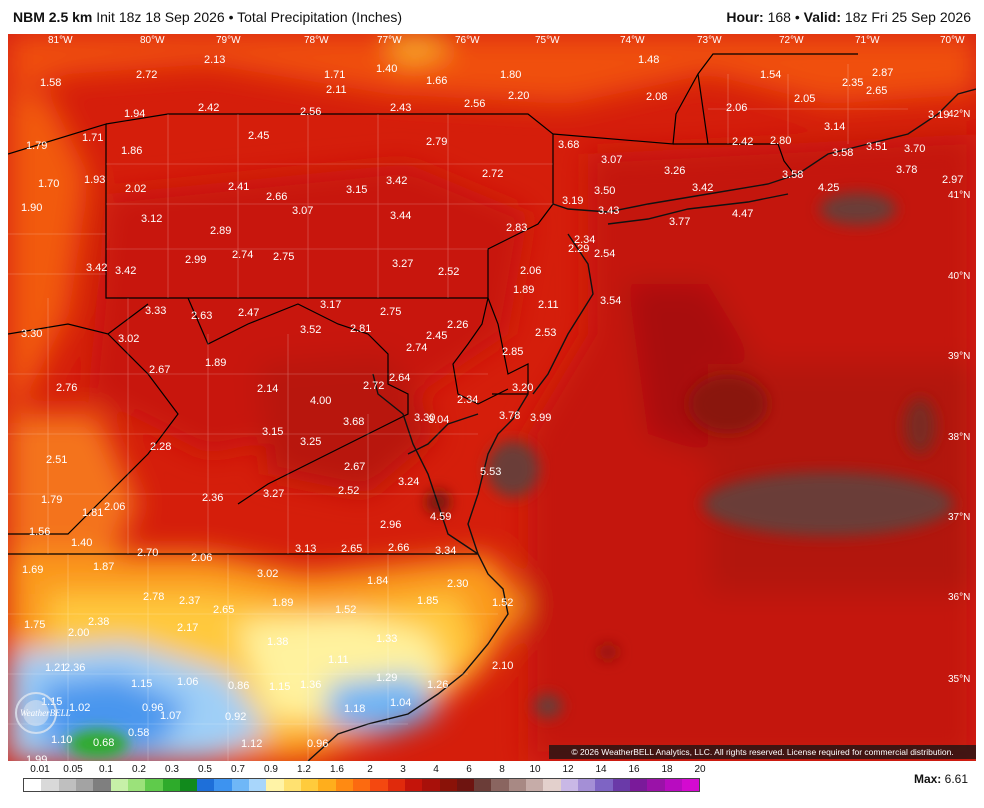 This screenshot has width=984, height=808. Describe the element at coordinates (389, 40) in the screenshot. I see `longitude-tick: 77°W` at that location.